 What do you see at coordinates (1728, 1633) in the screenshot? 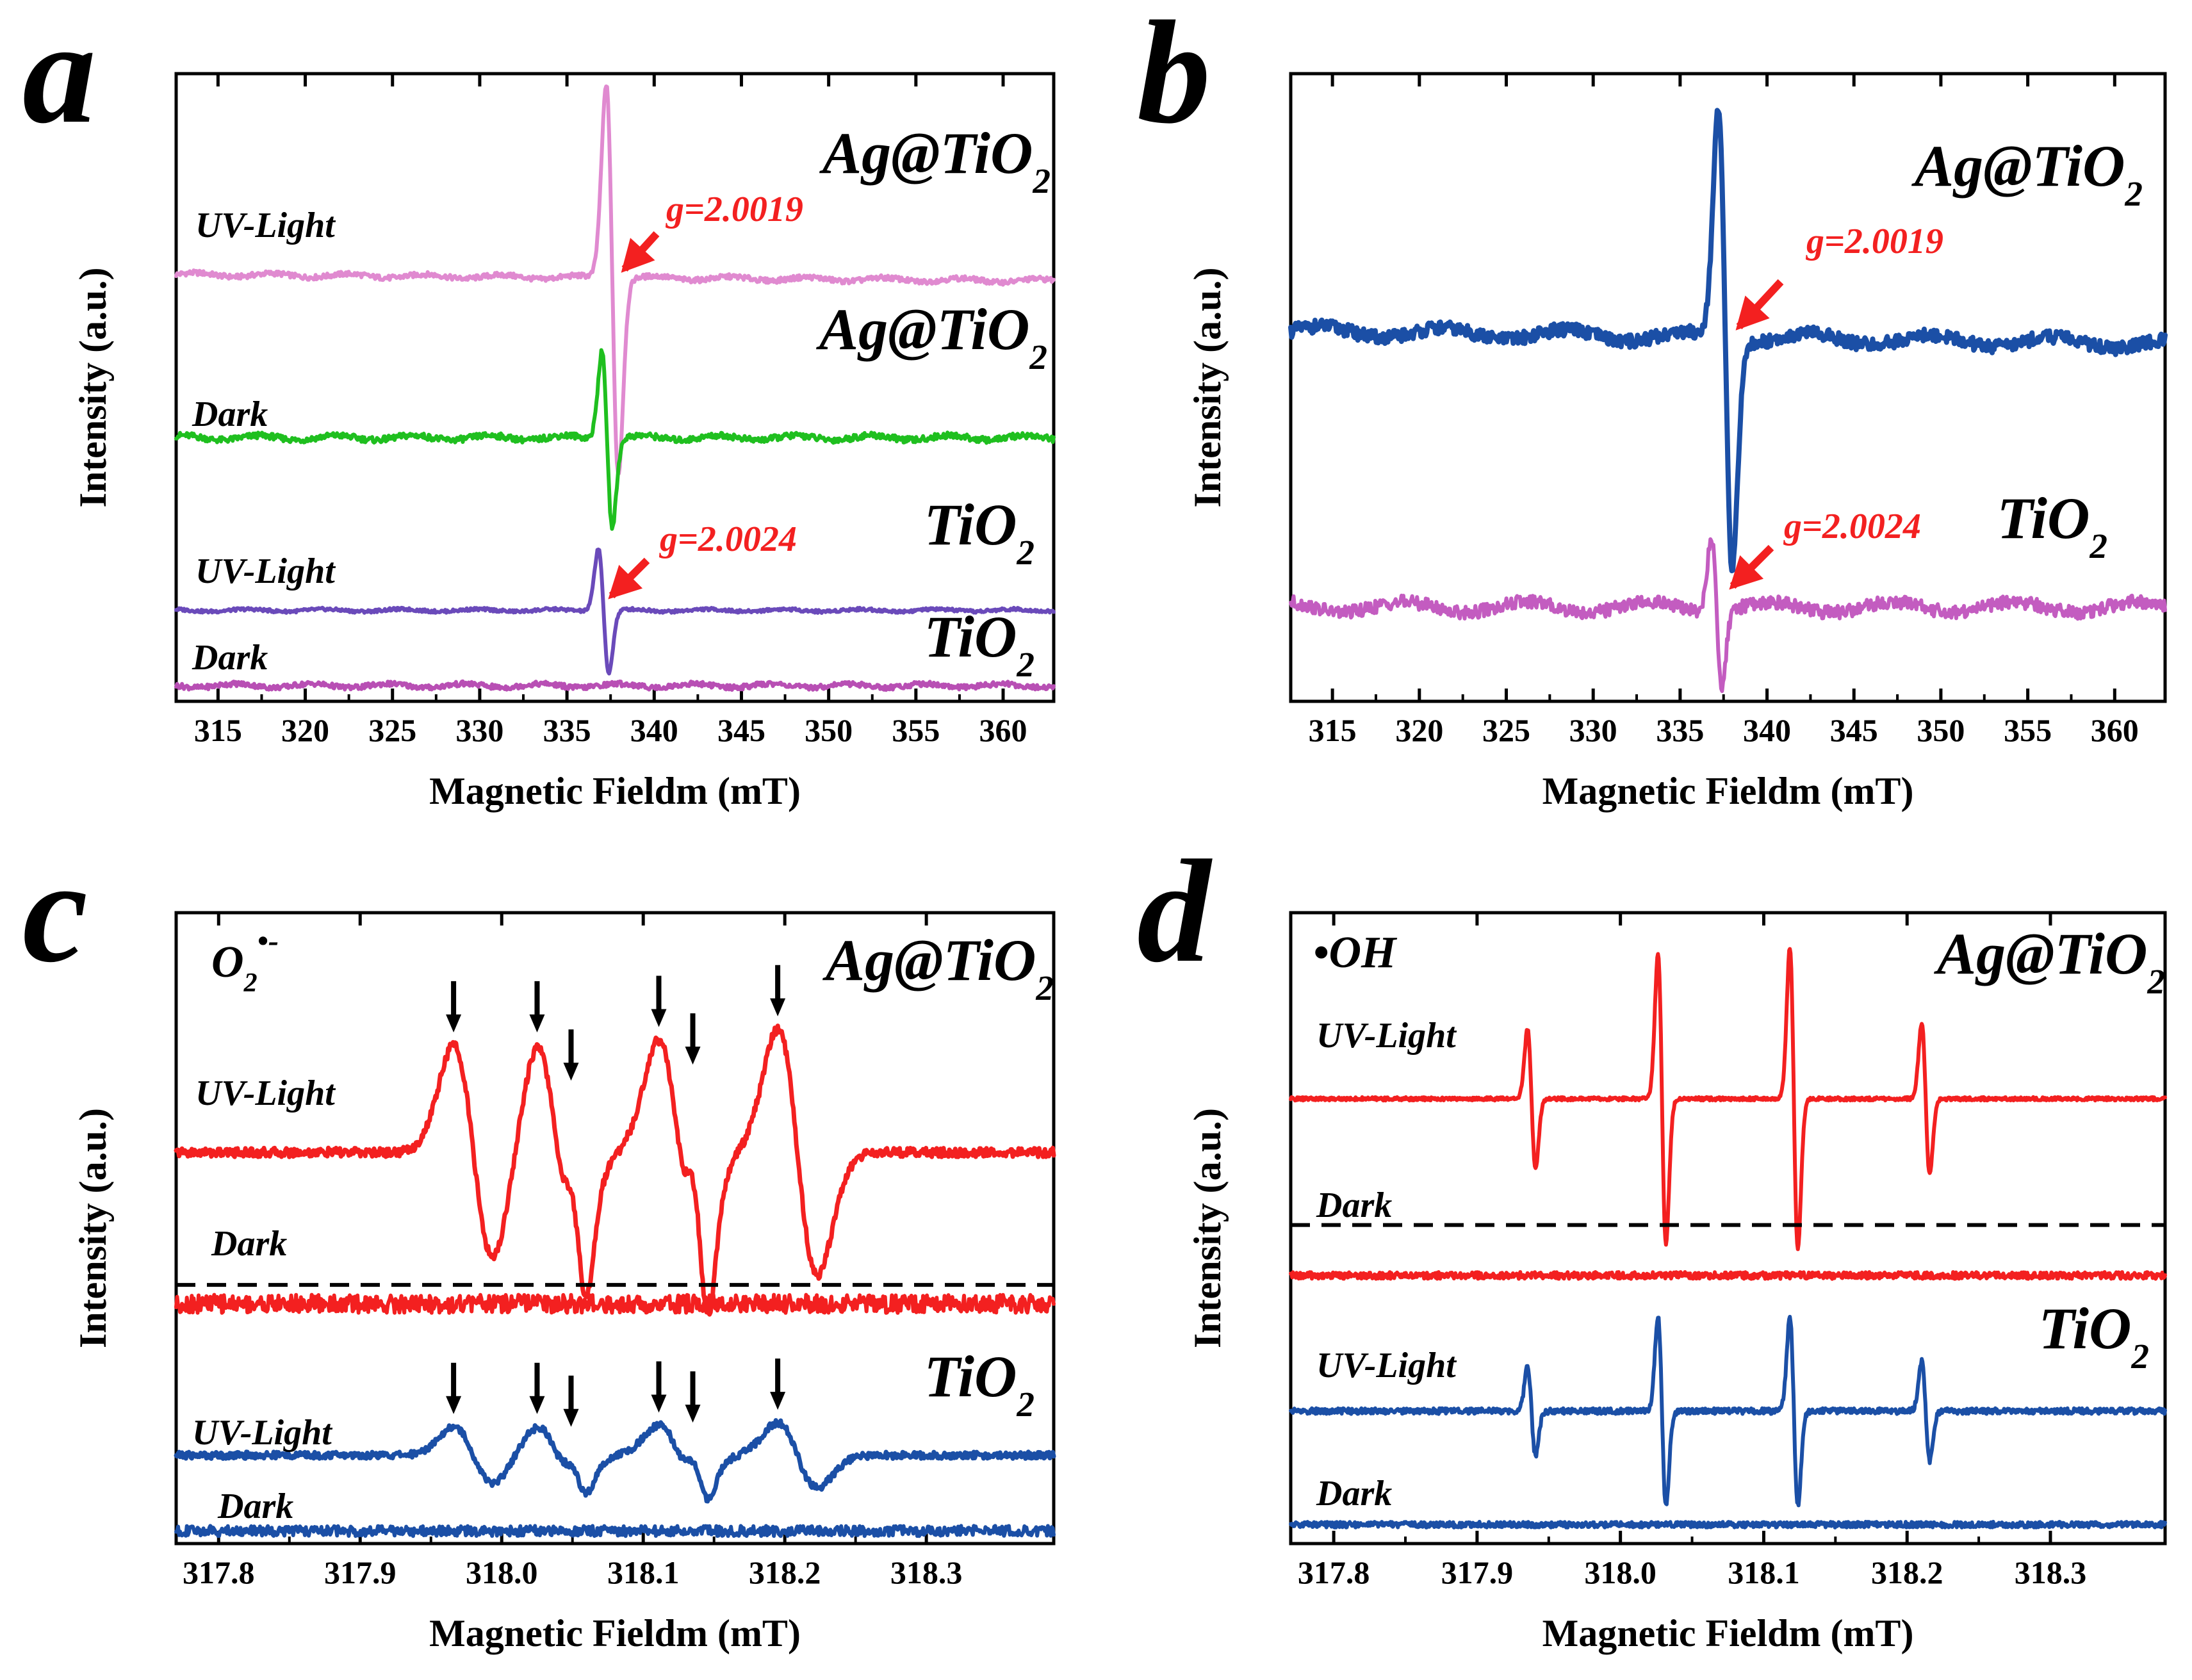
I see `x-axis-title-d: Magnetic Fieldm (mT)` at bounding box center [1728, 1633].